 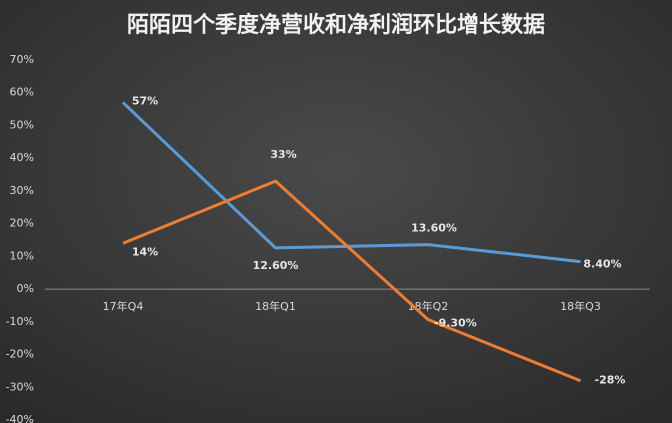 What do you see at coordinates (20, 321) in the screenshot?
I see `y-tick-label: -10%` at bounding box center [20, 321].